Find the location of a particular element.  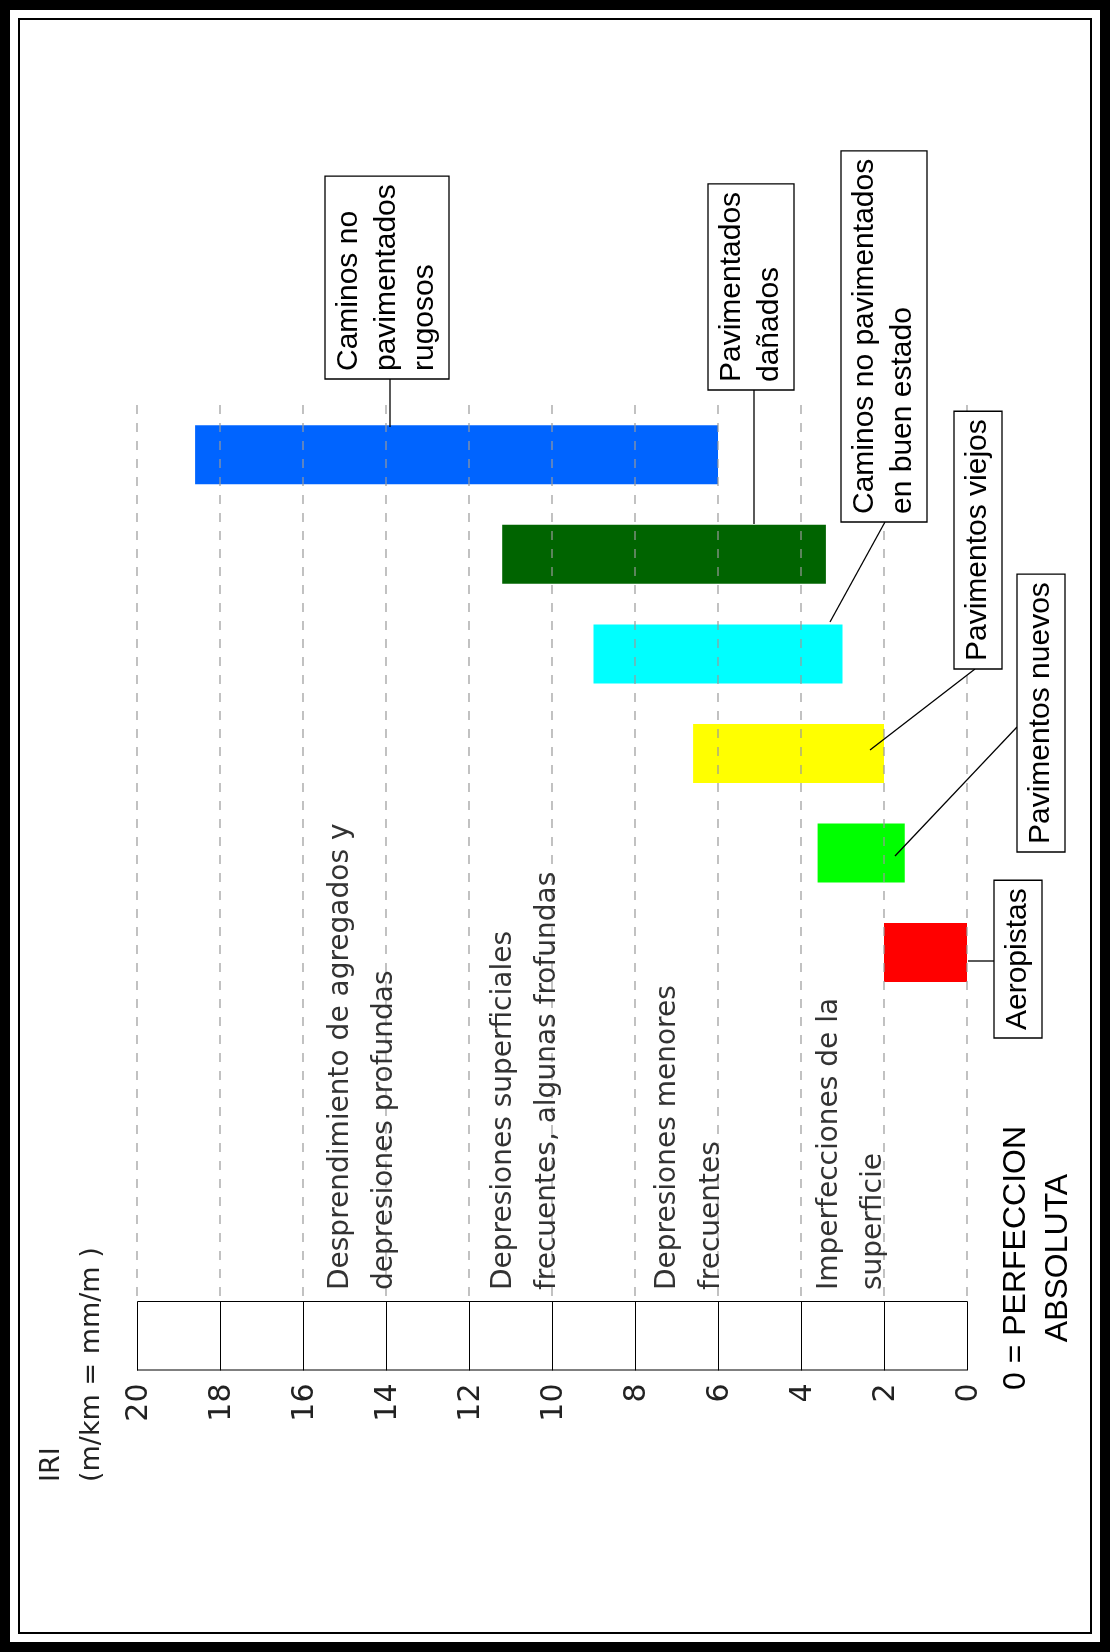

annotation: Imperfecciones de la superficie is located at coordinates (849, 1143).